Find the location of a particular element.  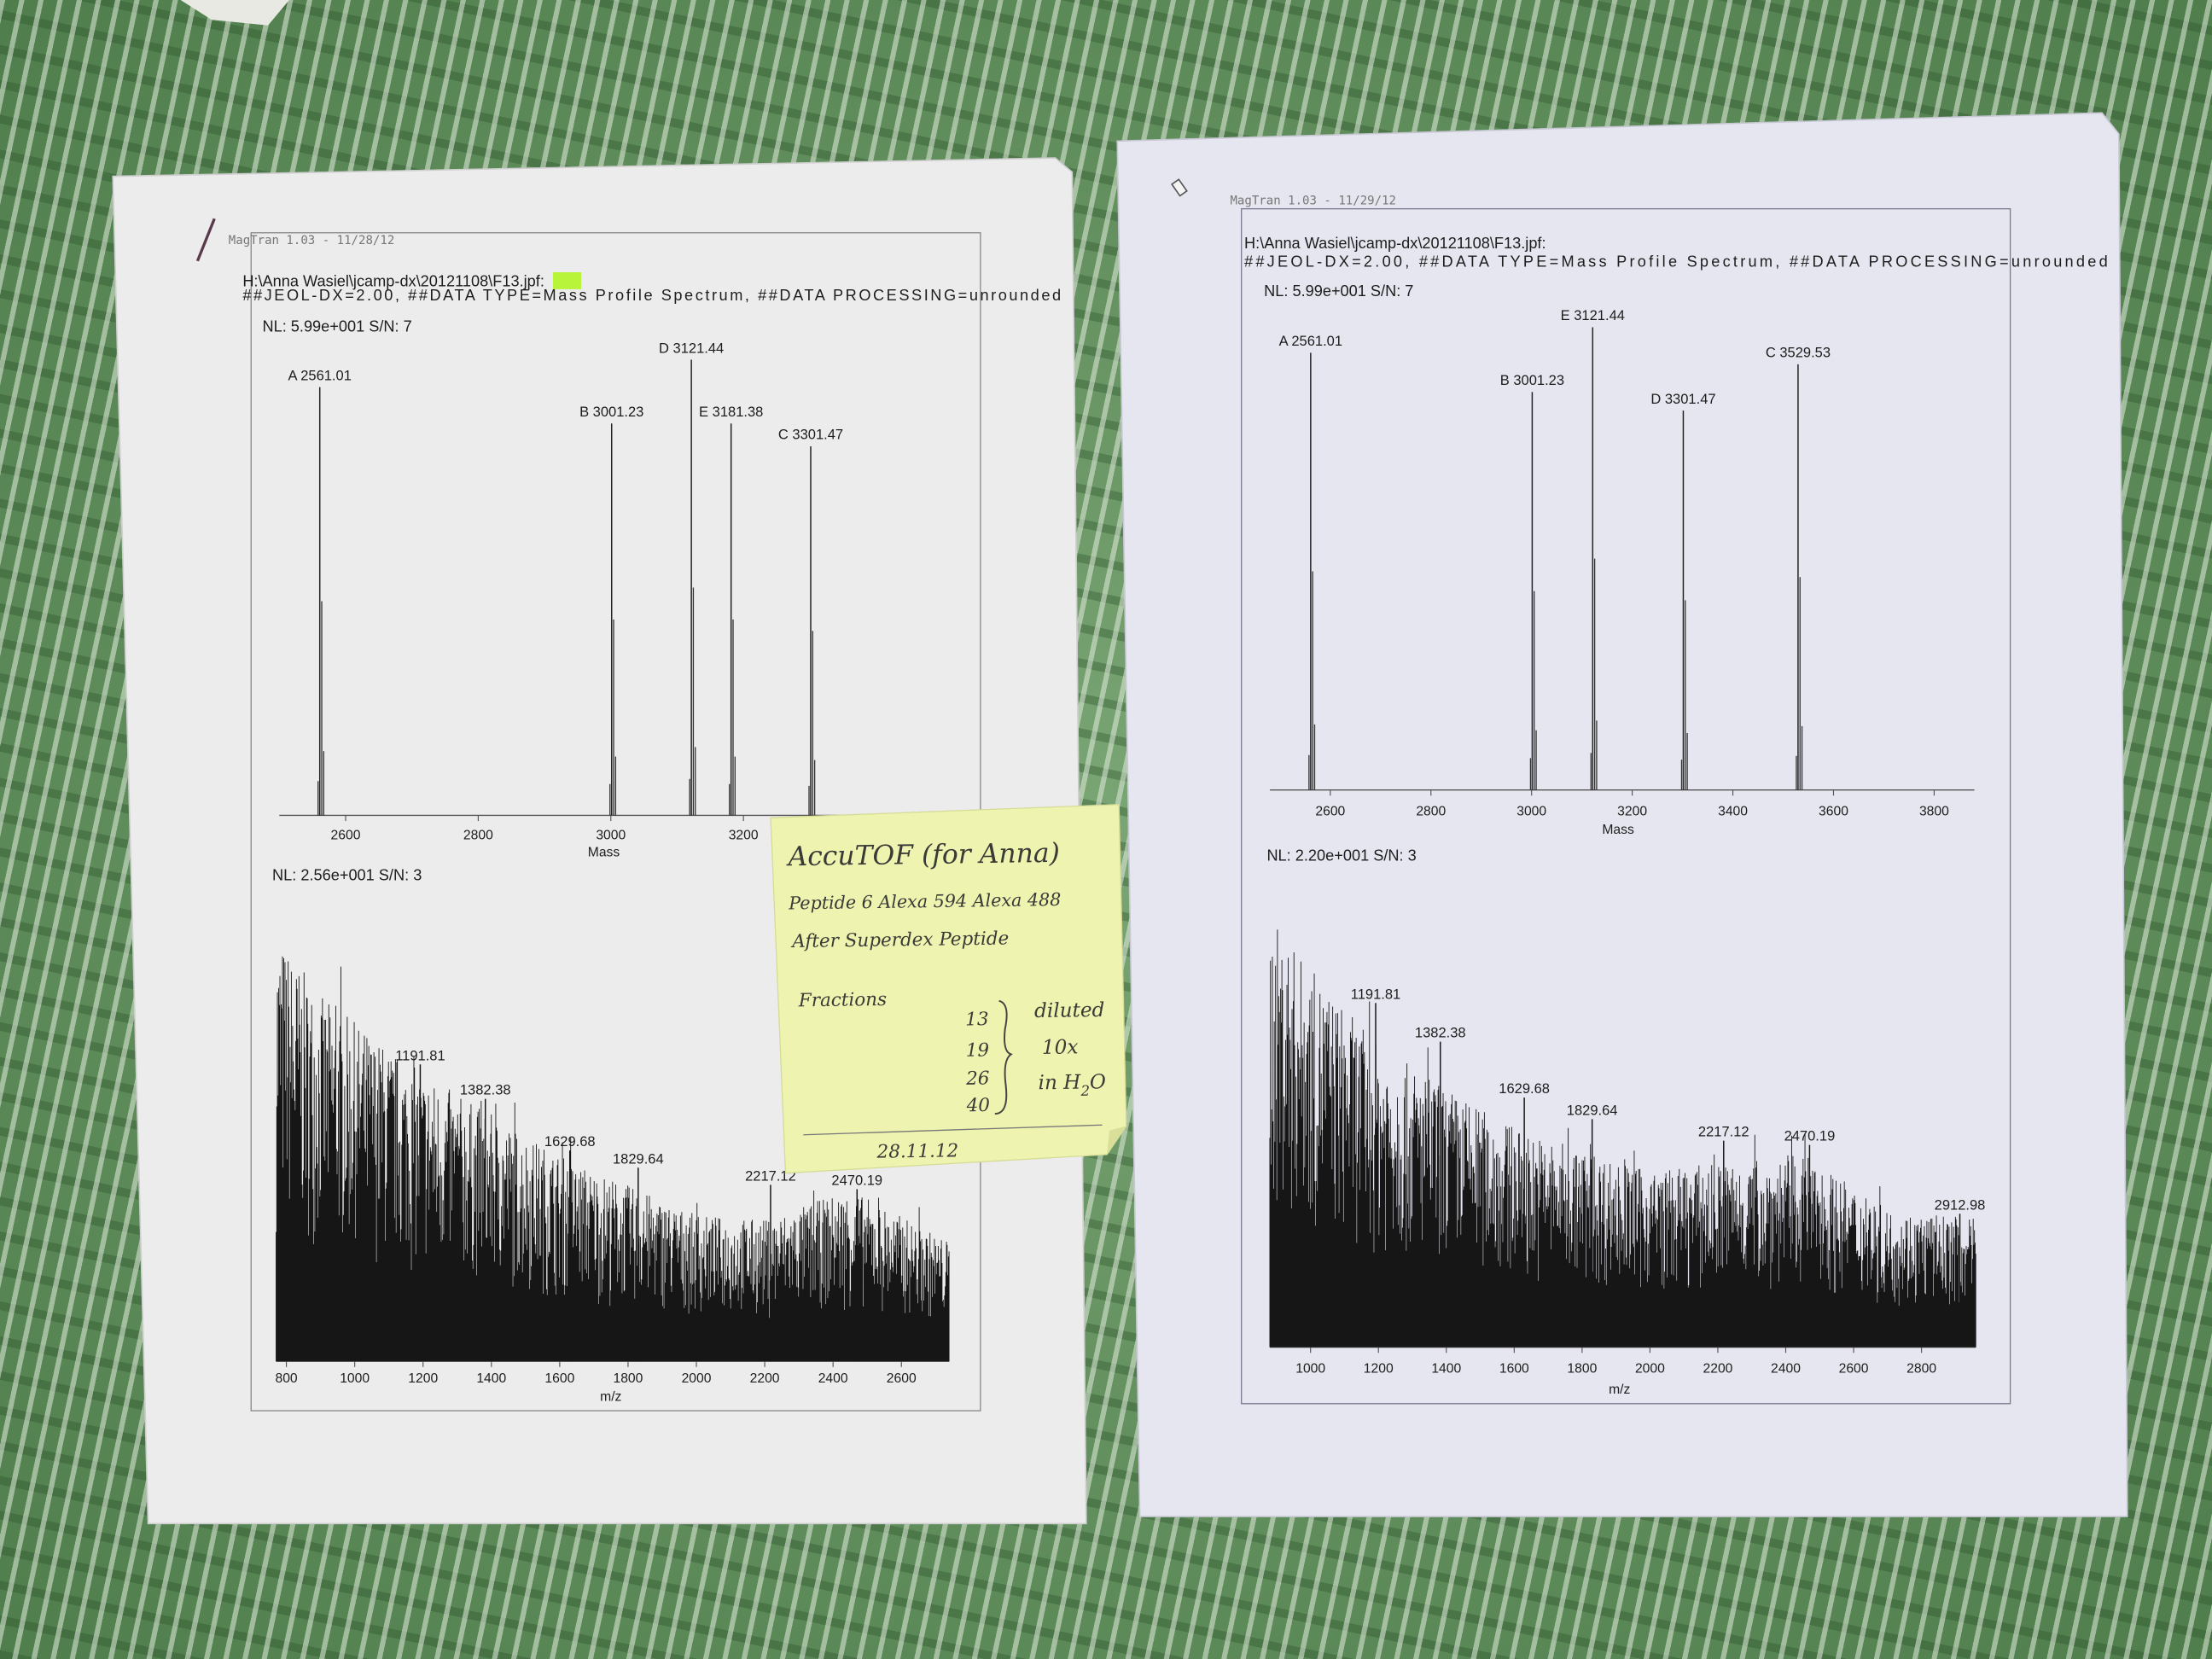

x-tick-label: 800 is located at coordinates (286, 1378).